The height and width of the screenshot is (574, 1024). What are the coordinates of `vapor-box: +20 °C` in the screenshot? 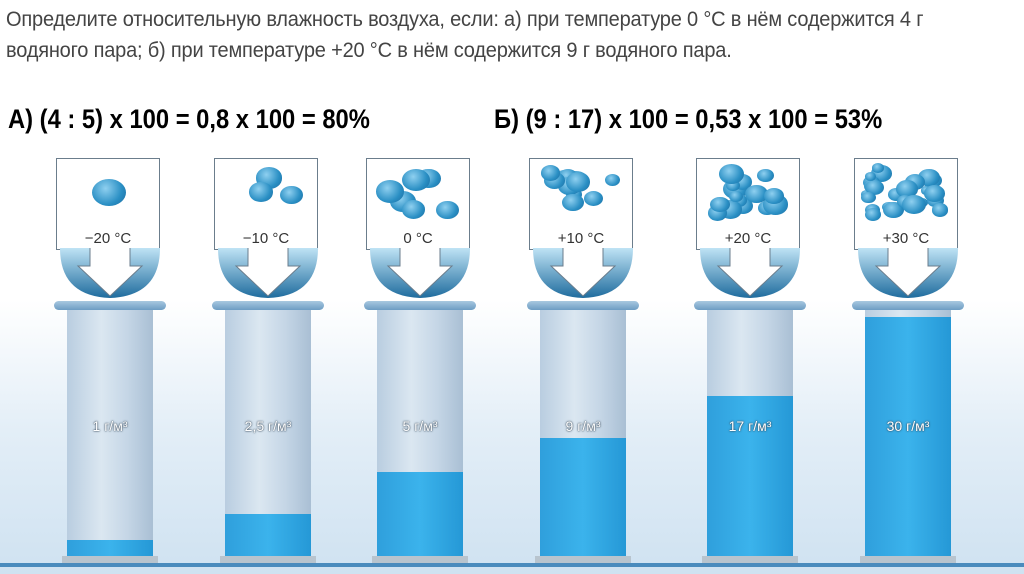 It's located at (748, 204).